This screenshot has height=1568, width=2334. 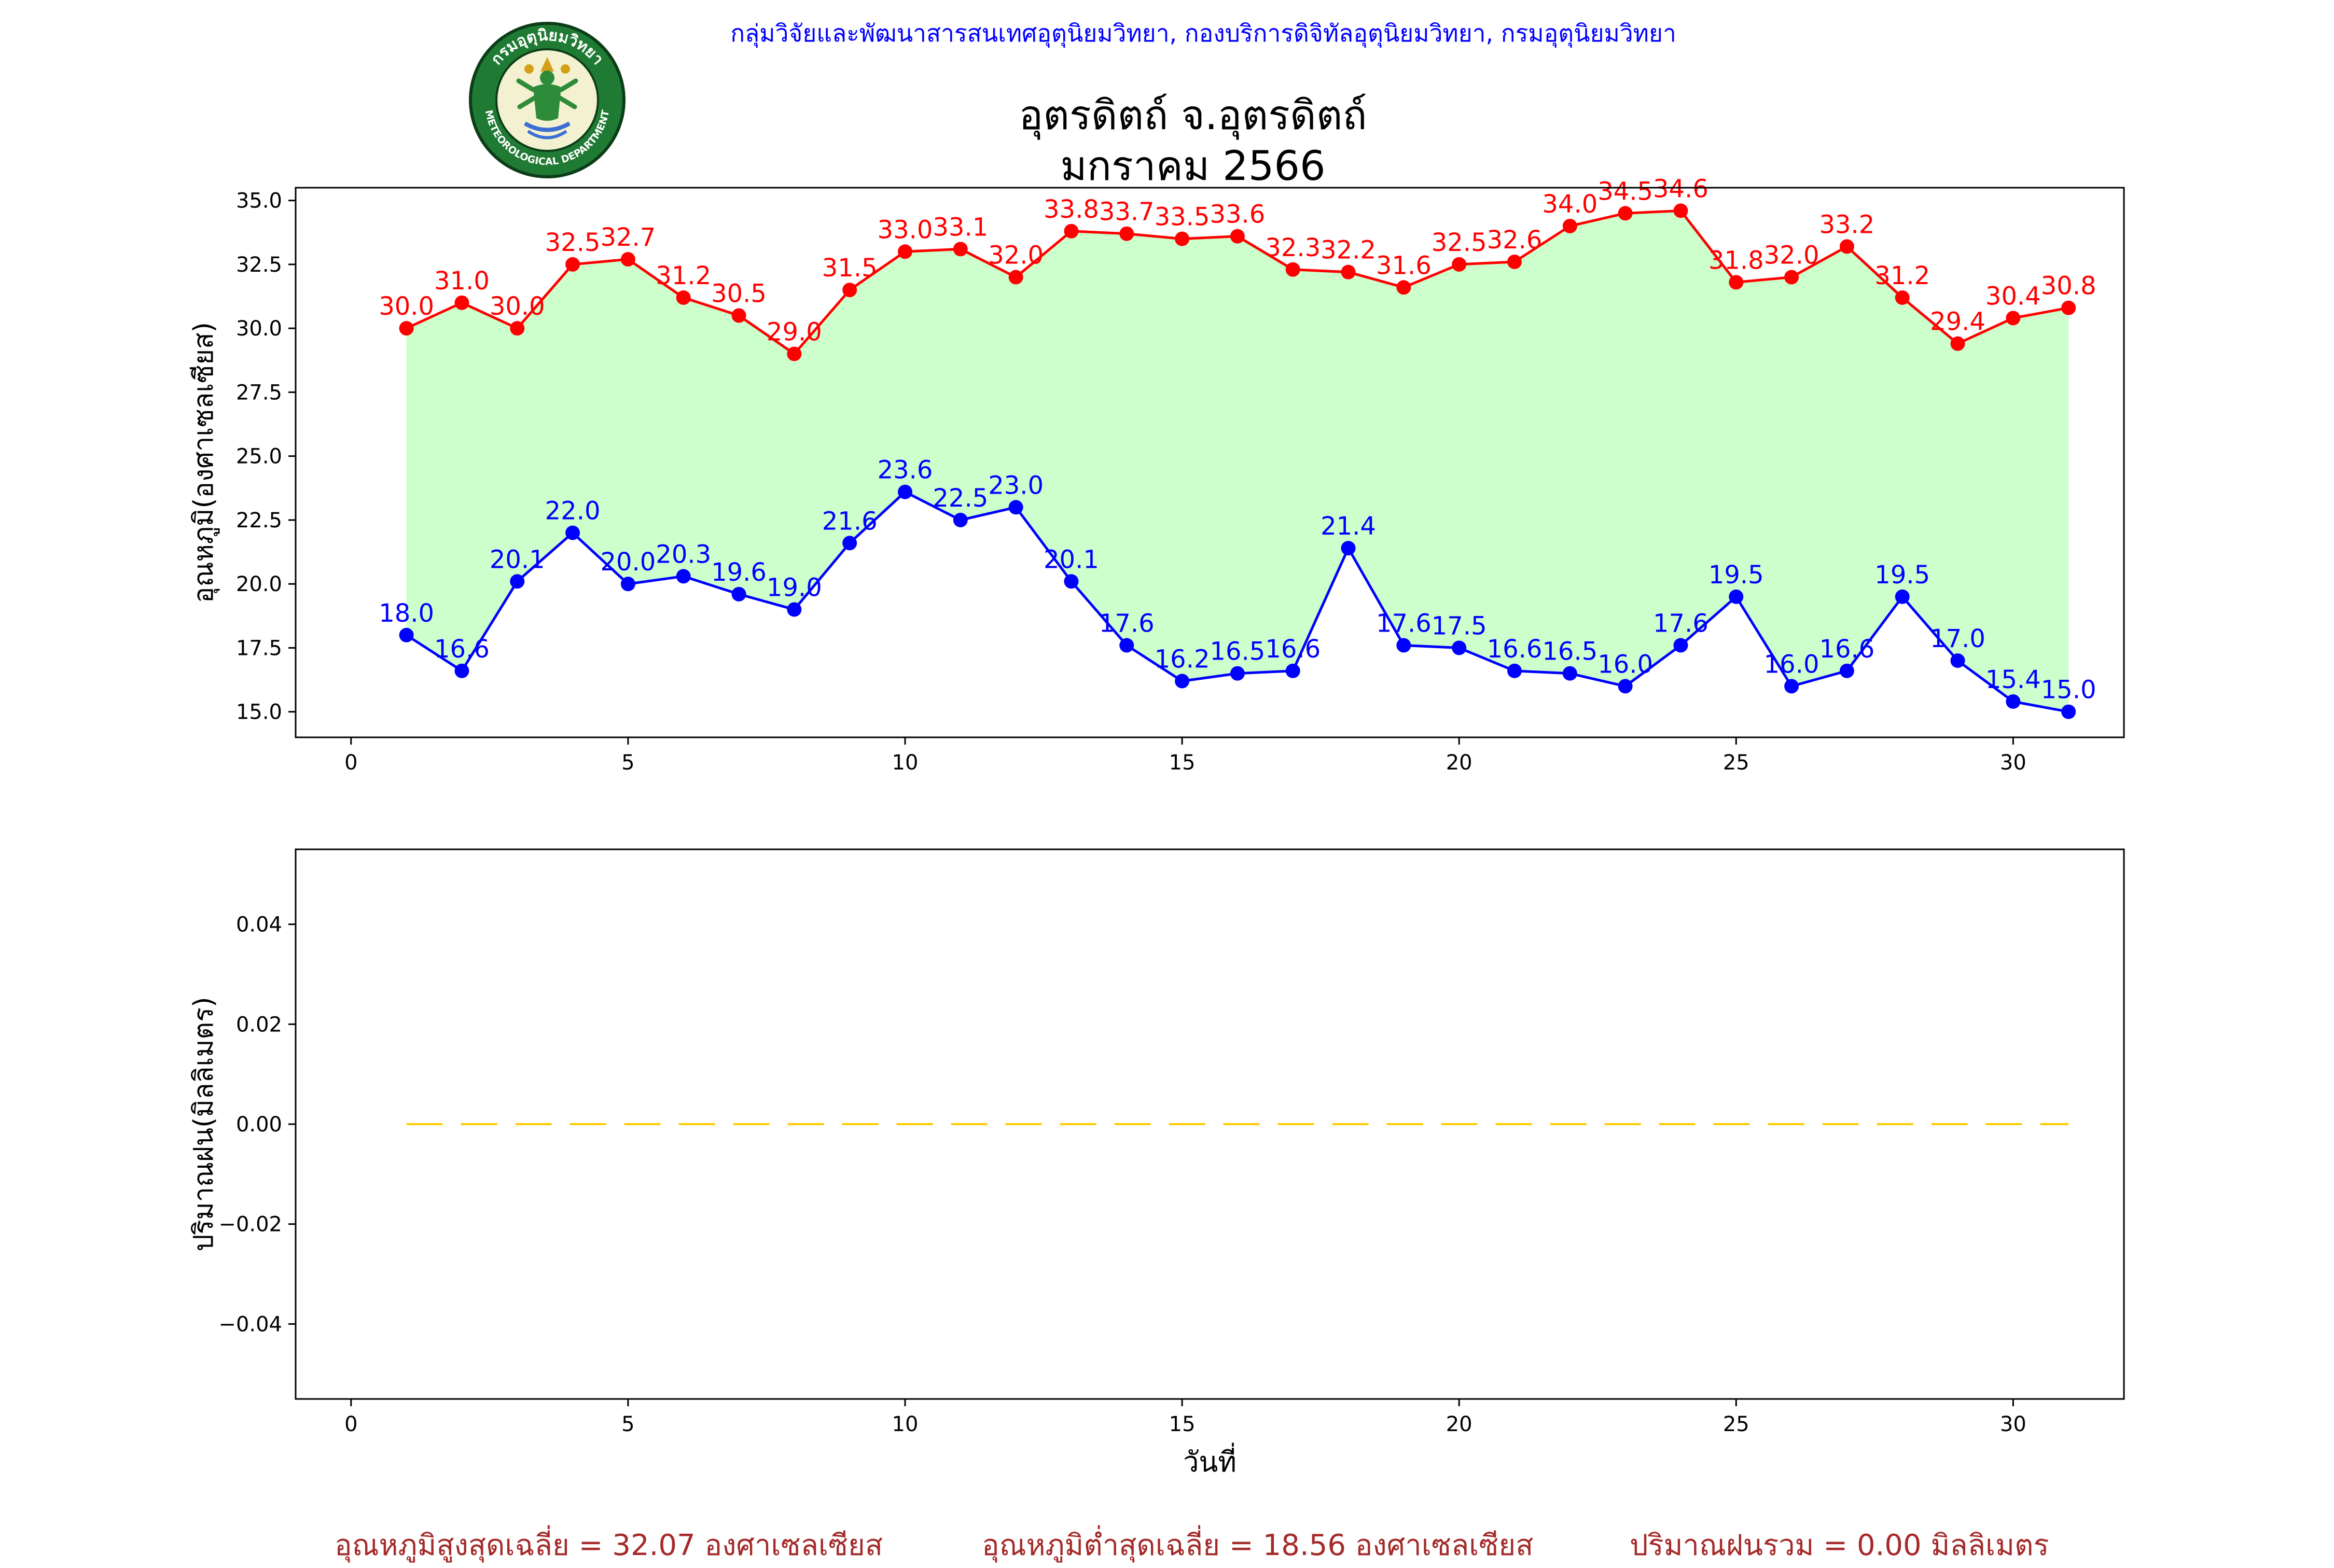 What do you see at coordinates (628, 763) in the screenshot?
I see `x-tick-label: 5` at bounding box center [628, 763].